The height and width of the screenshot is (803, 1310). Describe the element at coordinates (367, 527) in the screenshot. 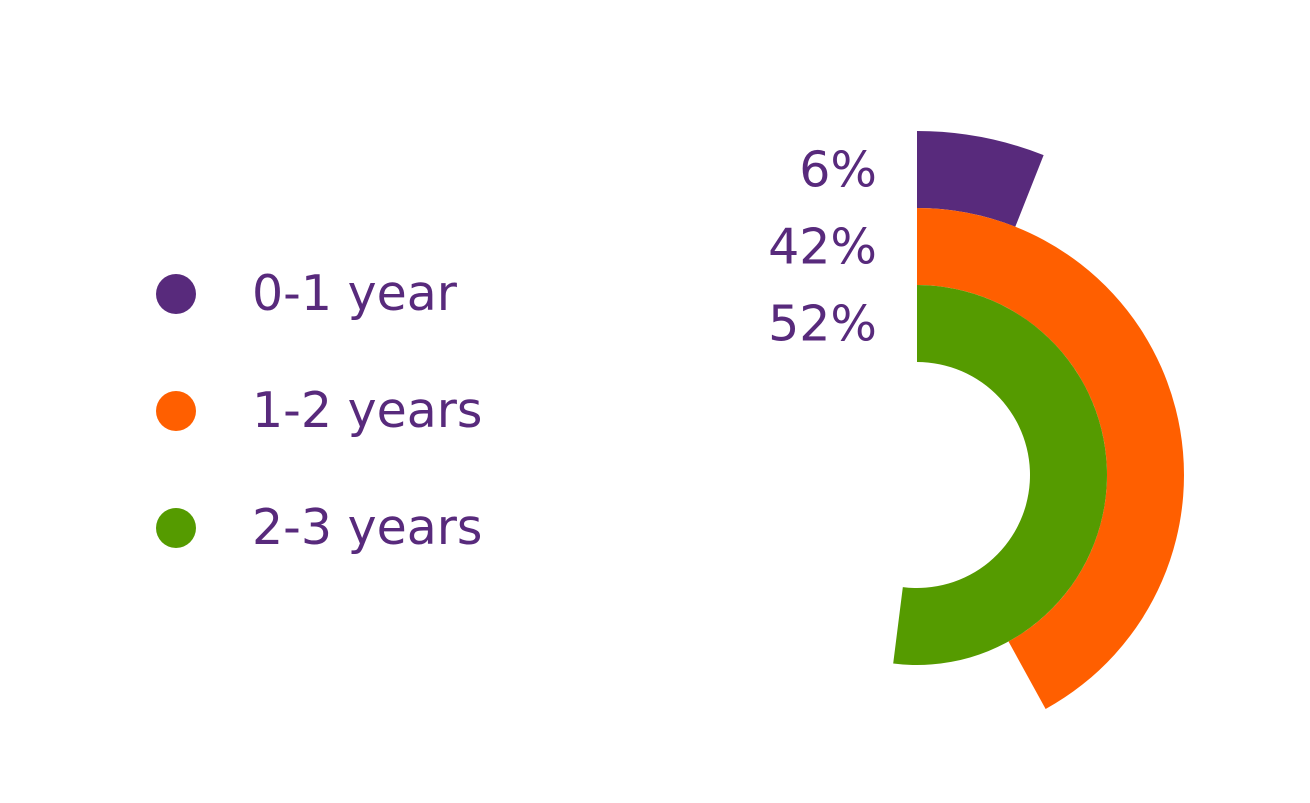

I see `legend-label-2-3-years: 2-3 years` at that location.